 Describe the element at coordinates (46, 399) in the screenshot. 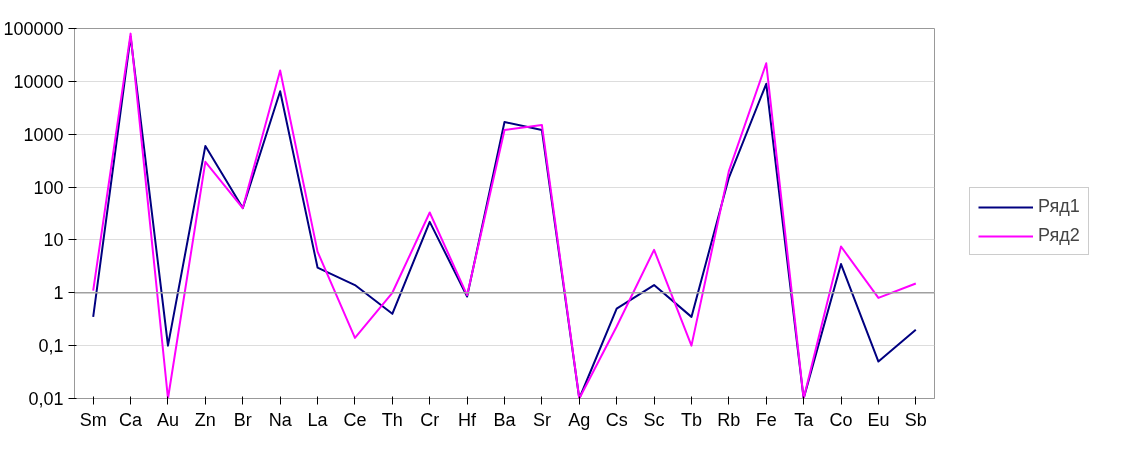

I see `y-tick-label: 0,01` at that location.